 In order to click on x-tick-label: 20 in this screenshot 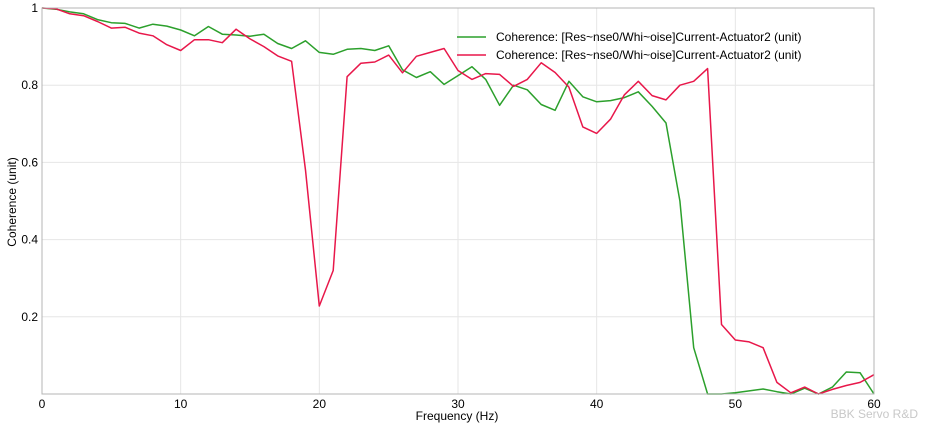, I will do `click(320, 404)`.